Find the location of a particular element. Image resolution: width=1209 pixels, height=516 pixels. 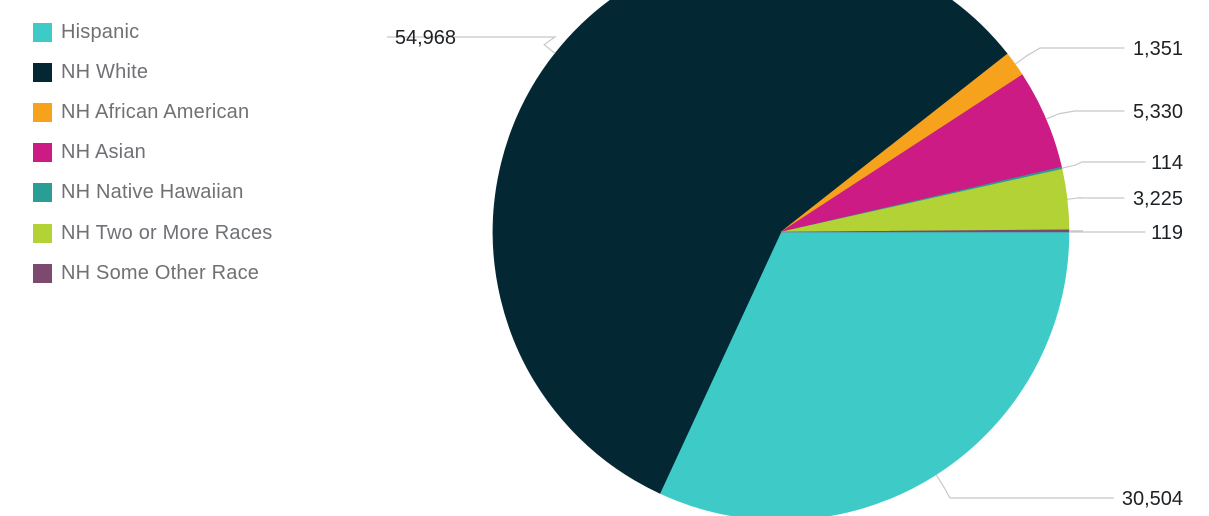

data-label-nh-some-other-race: 119 is located at coordinates (1167, 233).